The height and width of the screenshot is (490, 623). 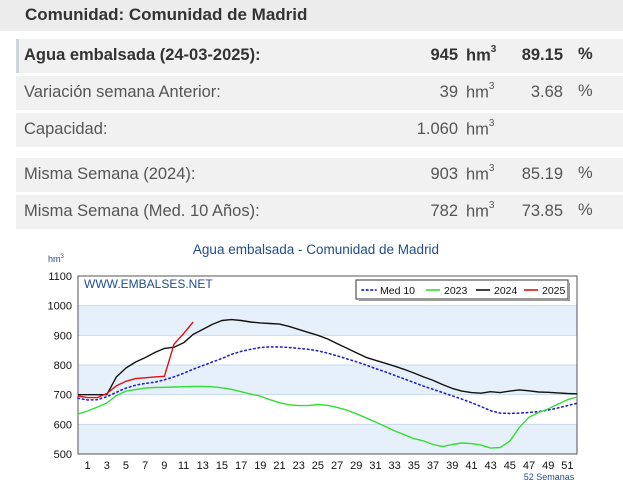 I want to click on stat-row-misma-semana-2024: Misma Semana (2024): 903 hm3 85.19 %, so click(x=319, y=175).